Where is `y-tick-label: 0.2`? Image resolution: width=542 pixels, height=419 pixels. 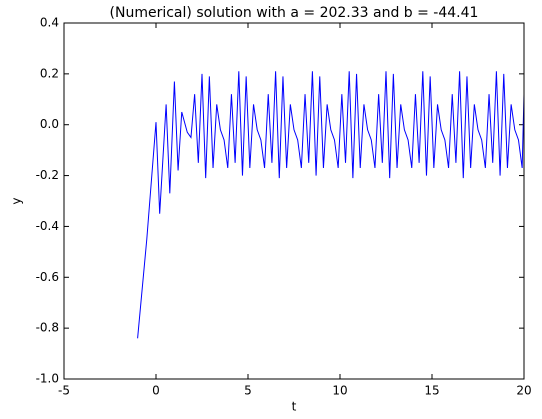
y-tick-label: 0.2 is located at coordinates (49, 73).